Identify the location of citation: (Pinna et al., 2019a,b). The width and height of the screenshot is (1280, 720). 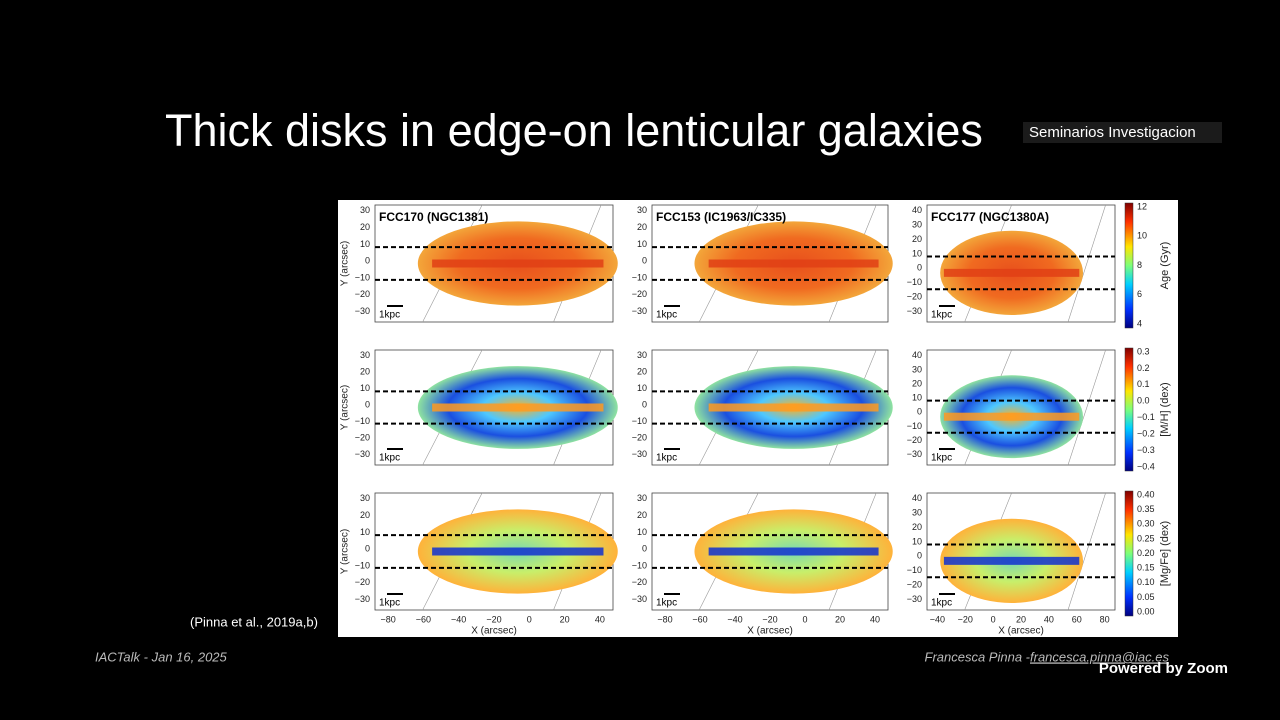
(254, 621).